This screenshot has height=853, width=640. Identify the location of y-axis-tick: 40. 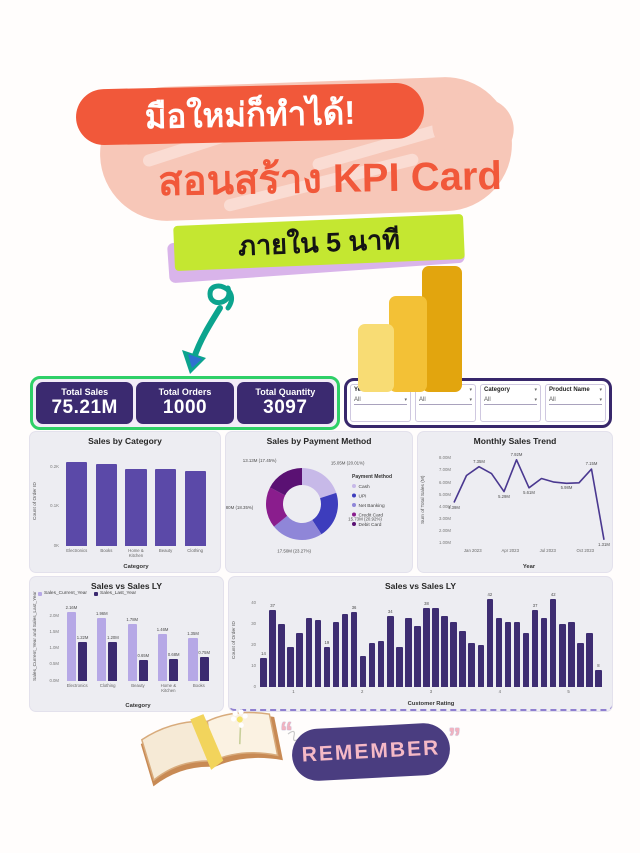
(253, 602).